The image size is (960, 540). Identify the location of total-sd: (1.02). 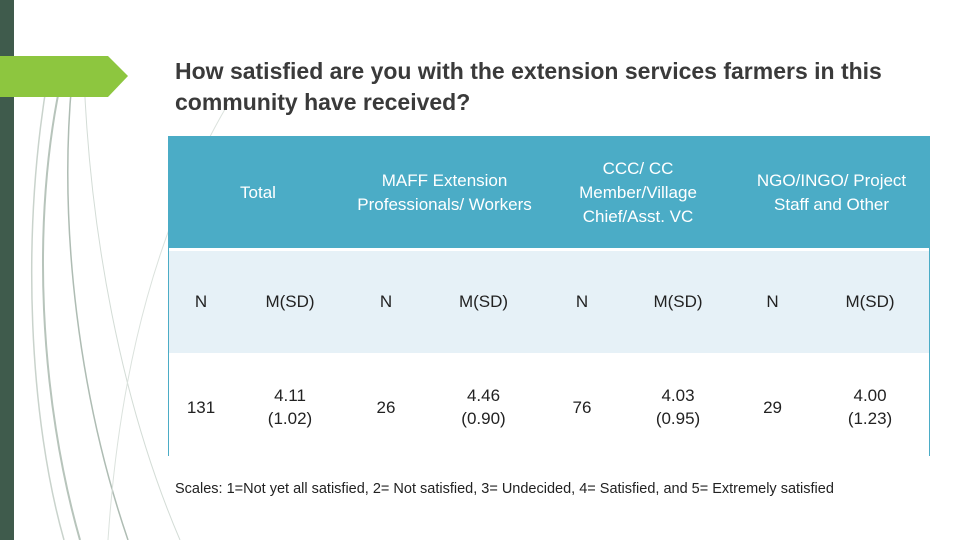
(290, 418).